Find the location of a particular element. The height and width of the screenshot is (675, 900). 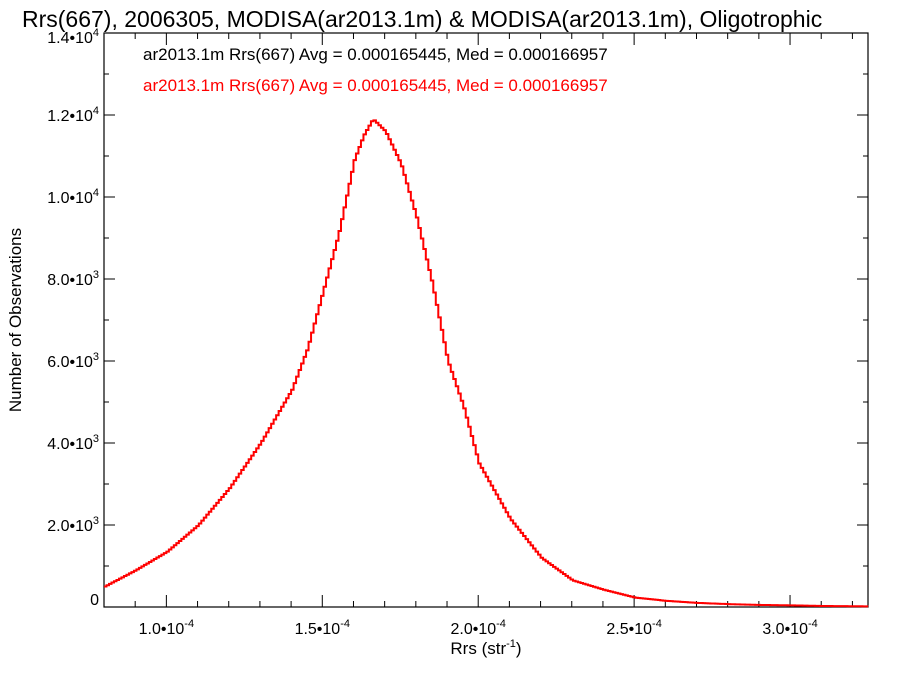

y-tick-label: 1.4•104 is located at coordinates (73, 37).